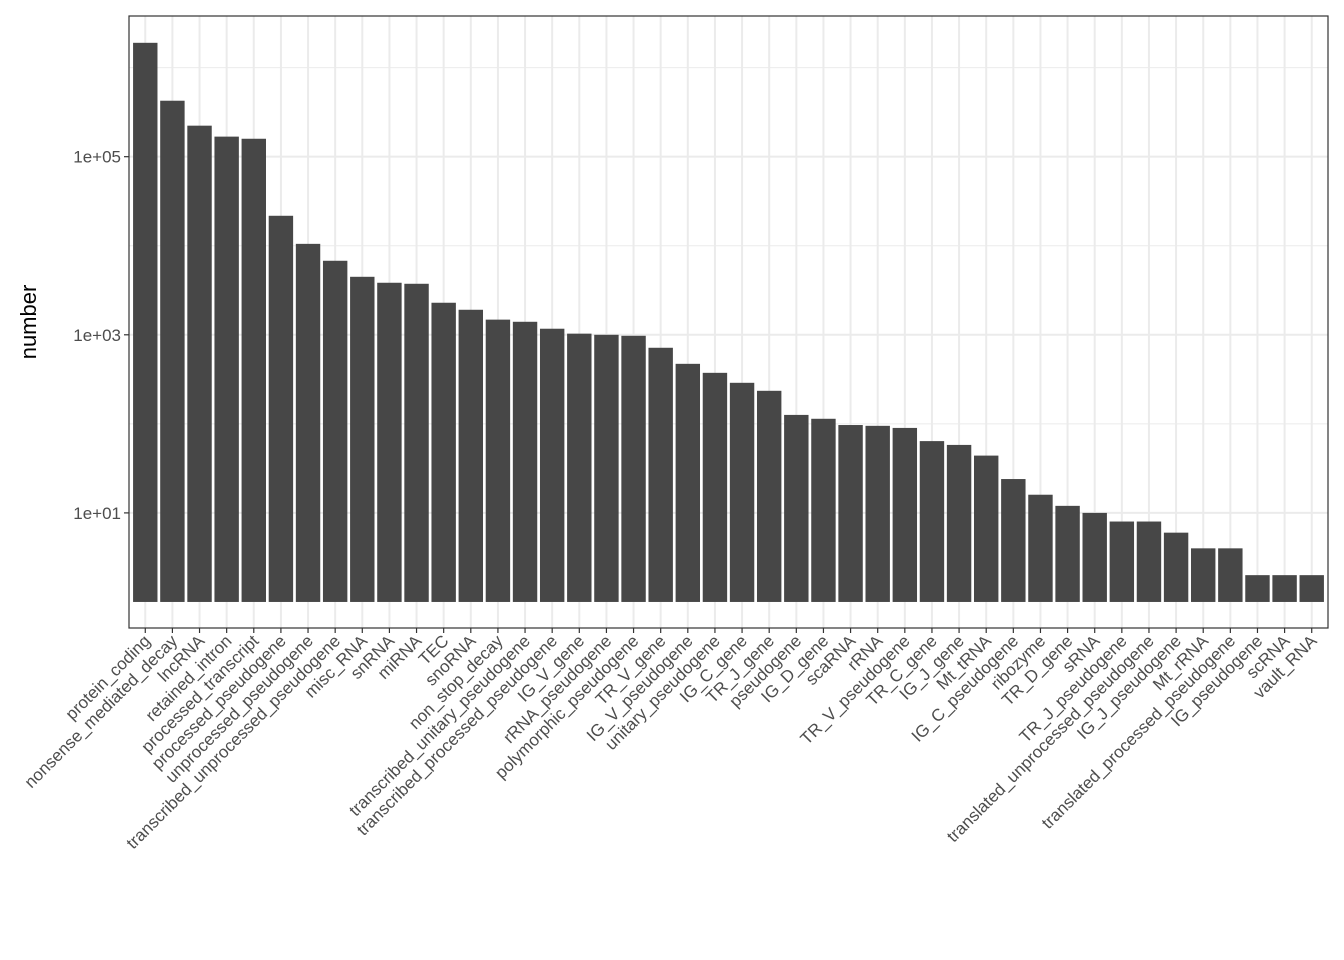 The image size is (1344, 960). What do you see at coordinates (97, 157) in the screenshot?
I see `y-tick-label: 1e+05` at bounding box center [97, 157].